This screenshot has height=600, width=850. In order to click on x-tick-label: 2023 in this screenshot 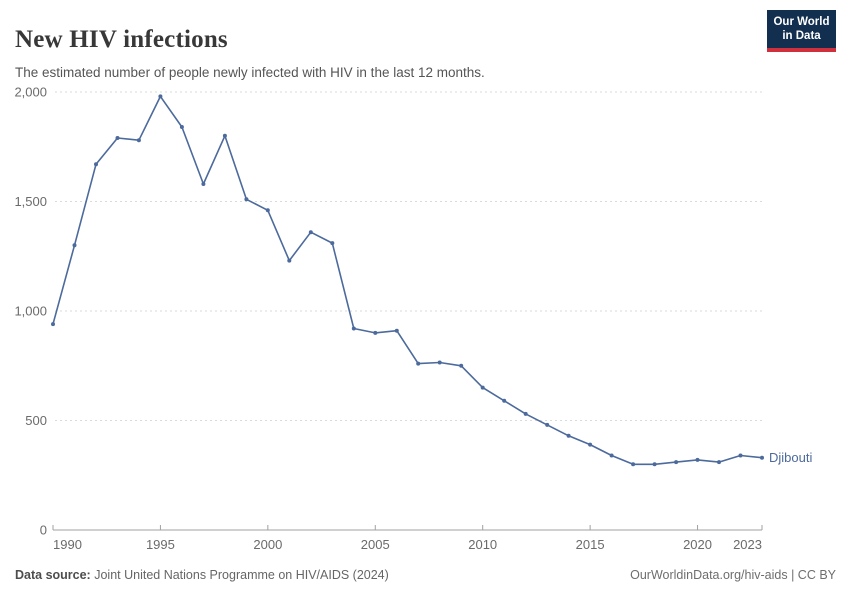, I will do `click(747, 544)`.